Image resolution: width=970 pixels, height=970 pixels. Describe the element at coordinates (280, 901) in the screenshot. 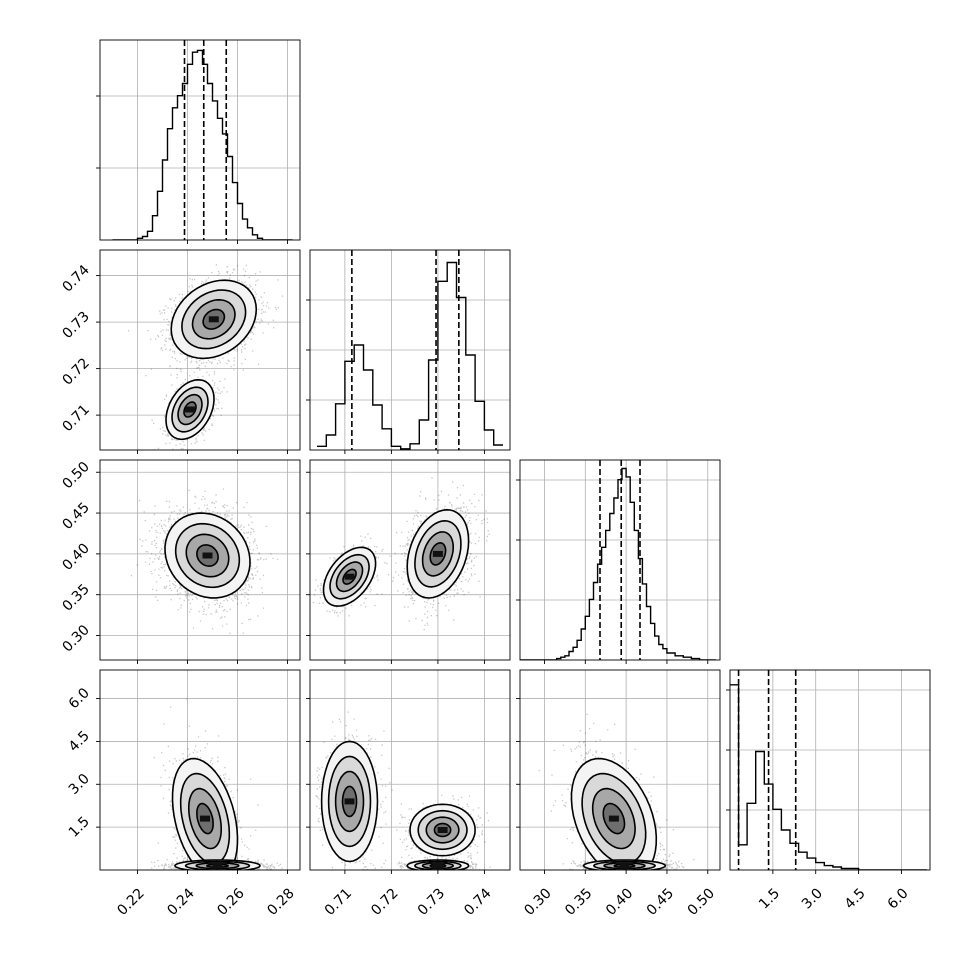

I see `x-tick-label-0-3: 0.28` at that location.